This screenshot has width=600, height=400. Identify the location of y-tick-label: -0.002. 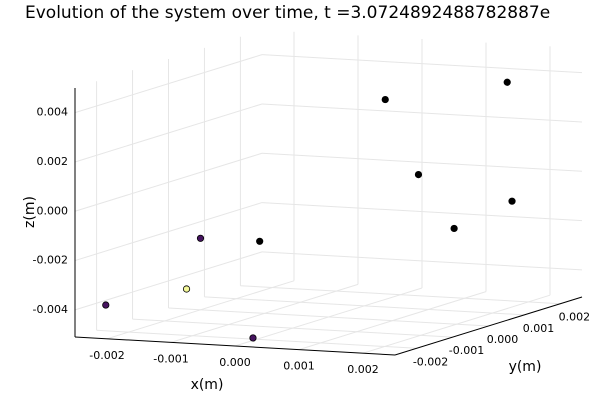
(430, 361).